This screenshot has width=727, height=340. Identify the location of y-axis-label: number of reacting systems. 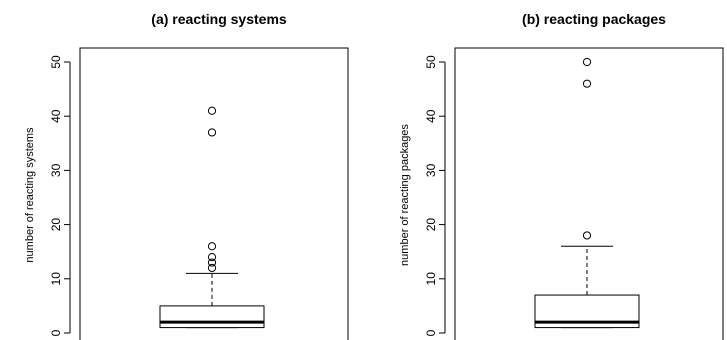
(30, 195).